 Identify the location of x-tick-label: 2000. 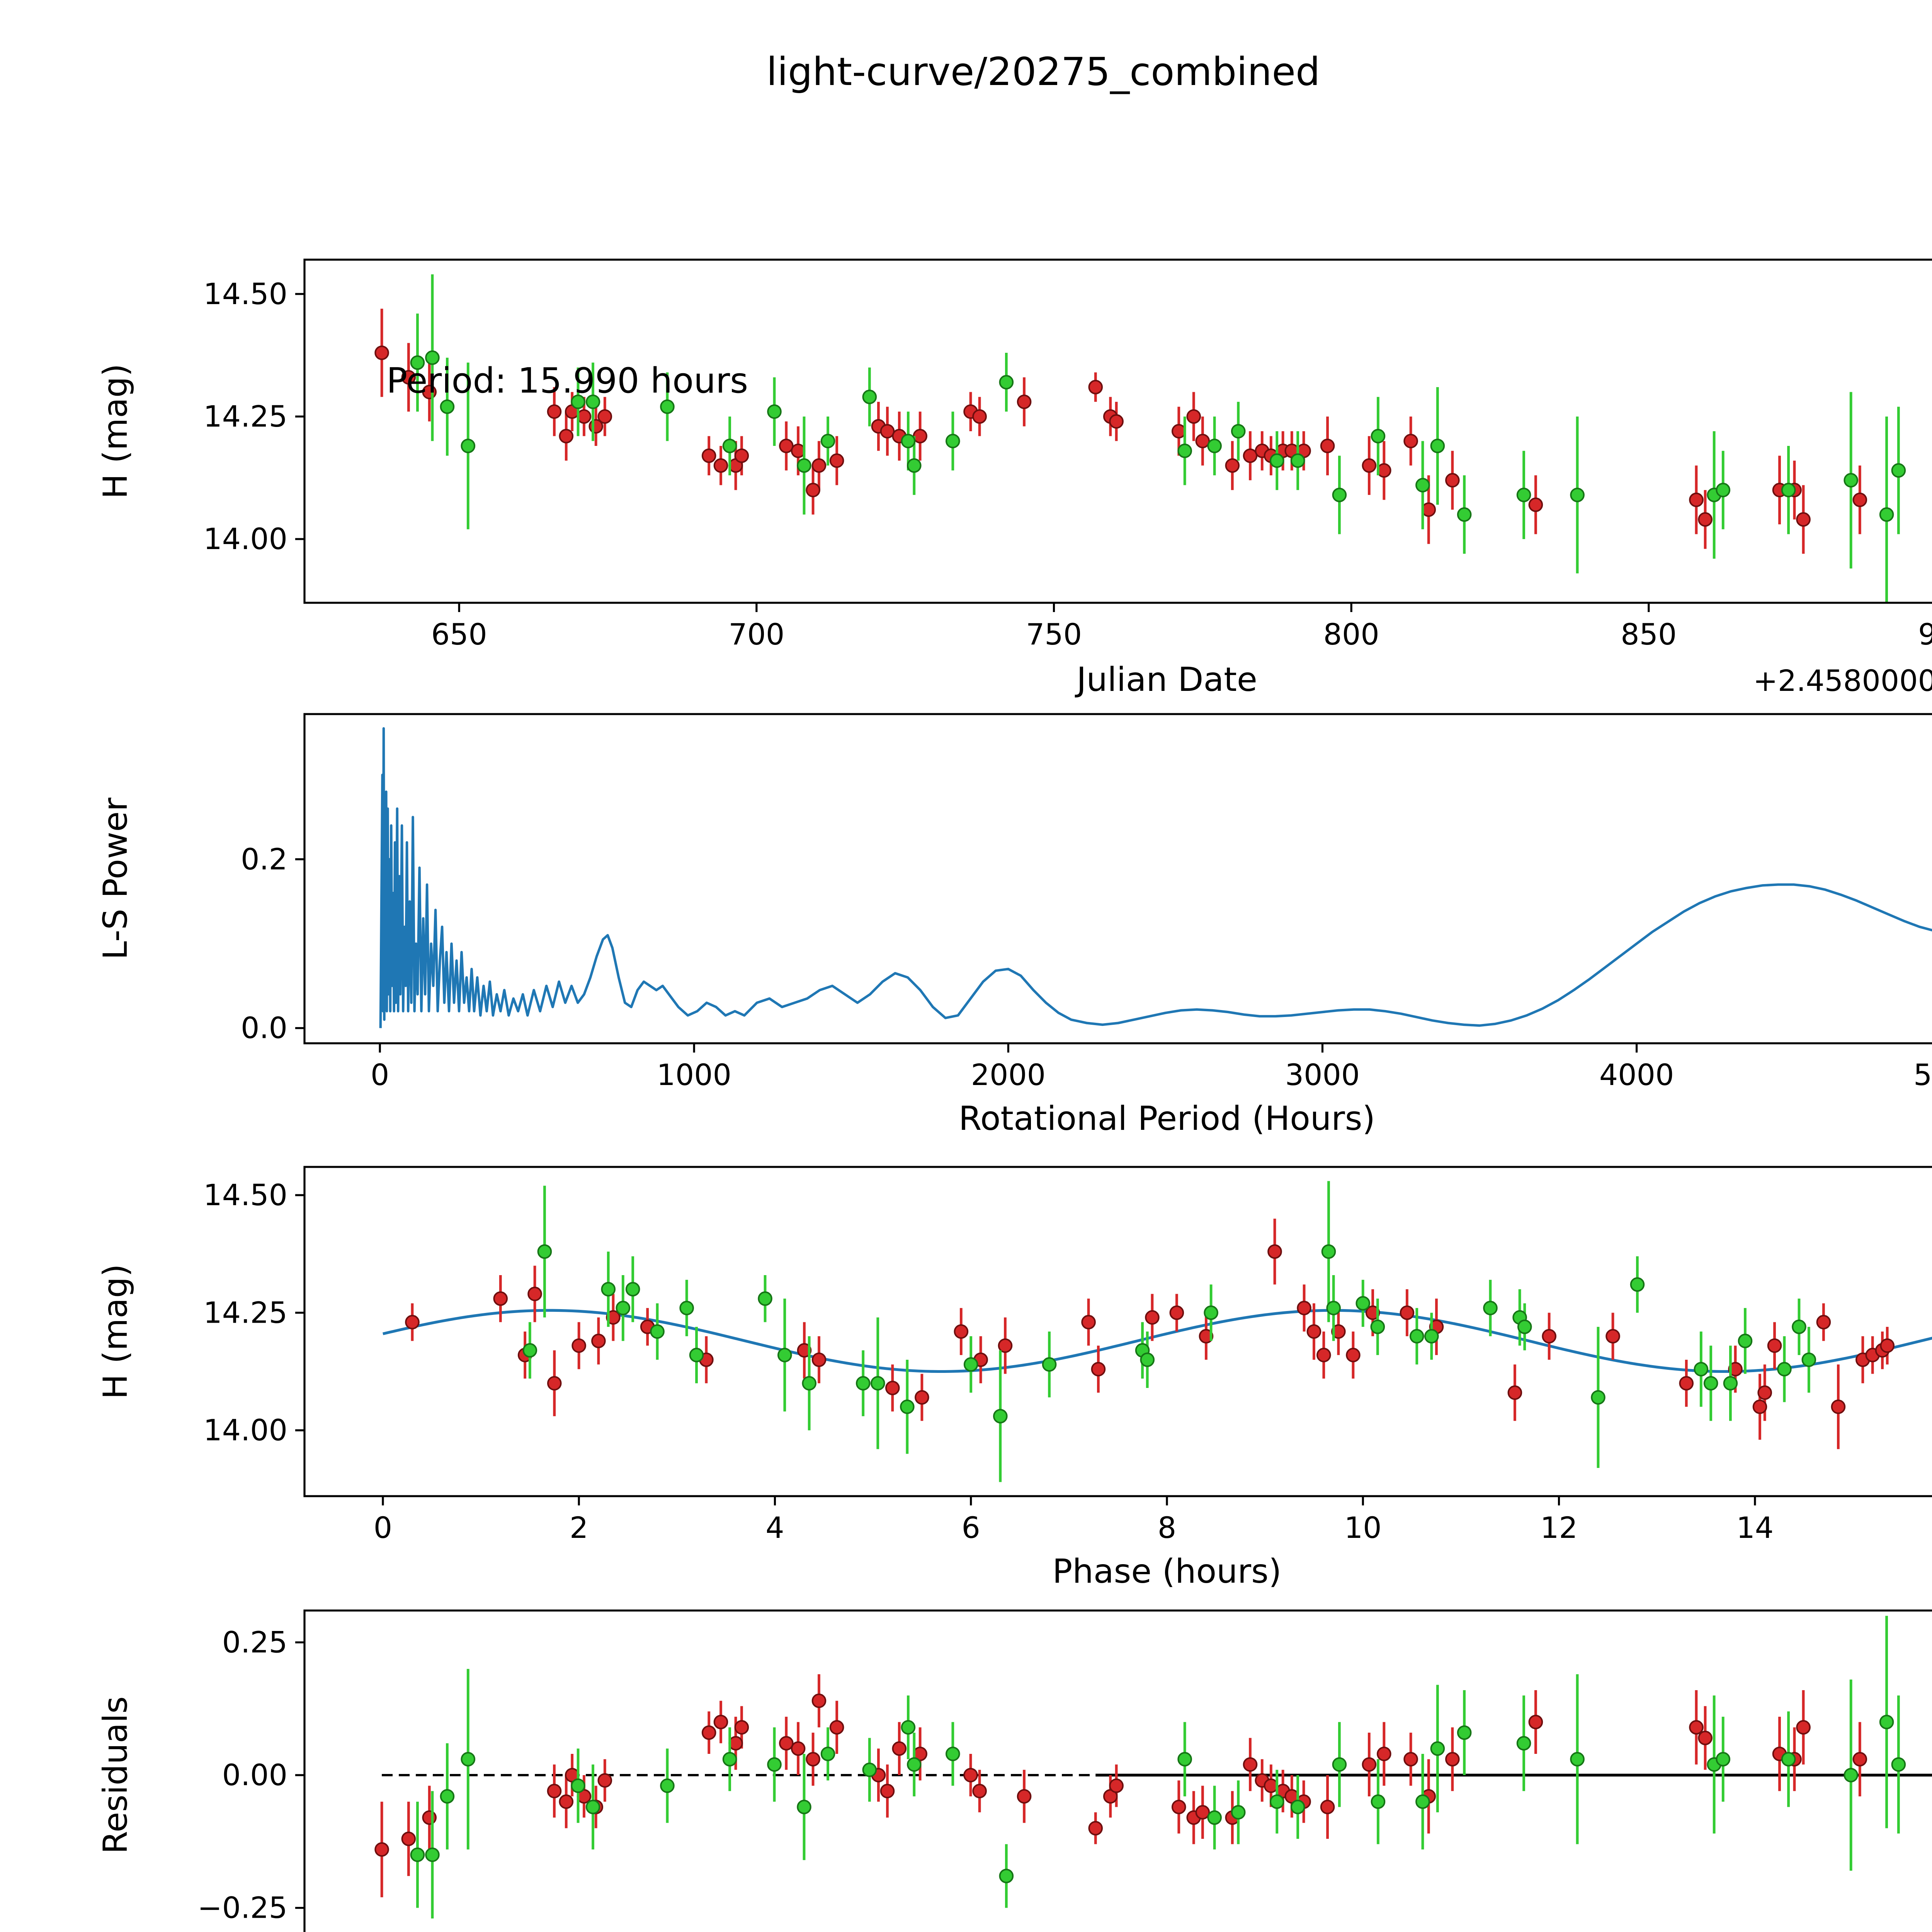
(1008, 1075).